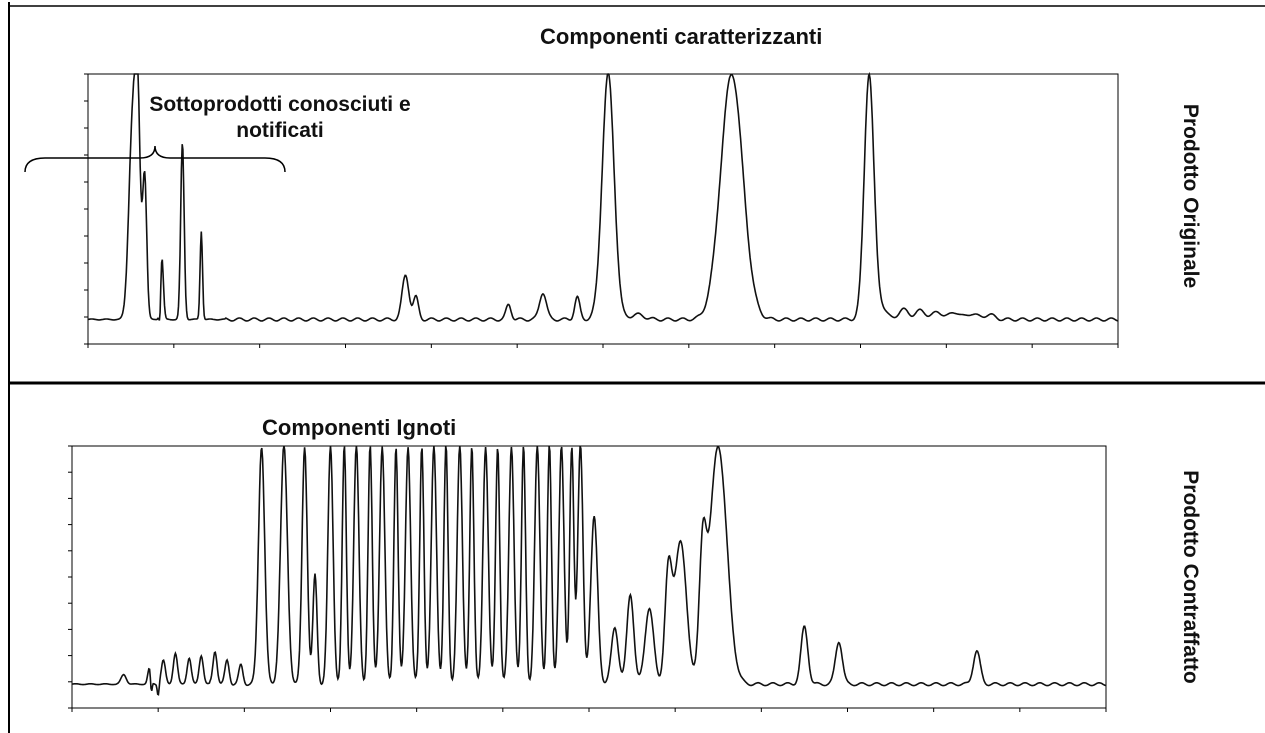 Image resolution: width=1265 pixels, height=733 pixels. What do you see at coordinates (155, 159) in the screenshot?
I see `byproducts-brace` at bounding box center [155, 159].